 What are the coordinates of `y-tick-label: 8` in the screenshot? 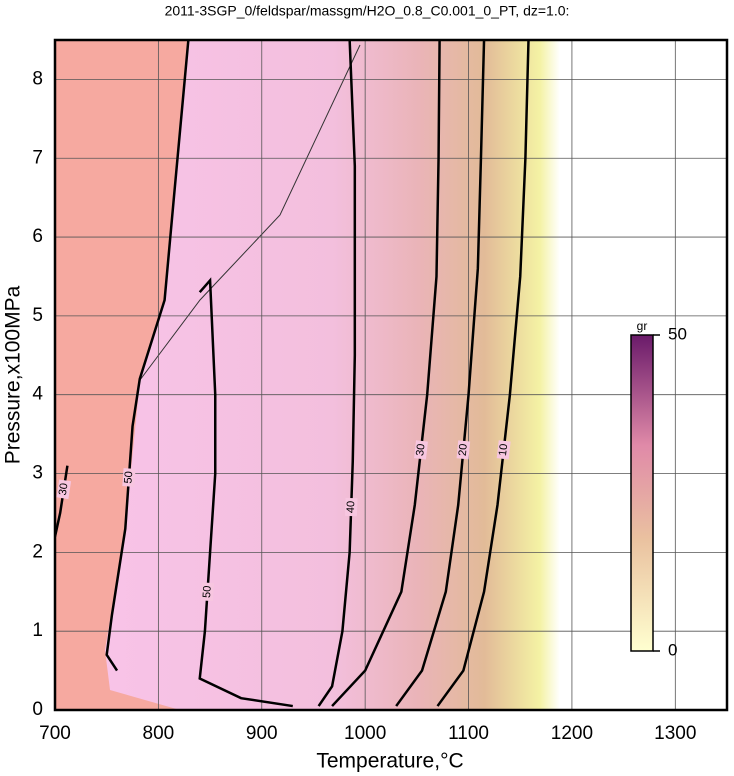 It's located at (37, 78).